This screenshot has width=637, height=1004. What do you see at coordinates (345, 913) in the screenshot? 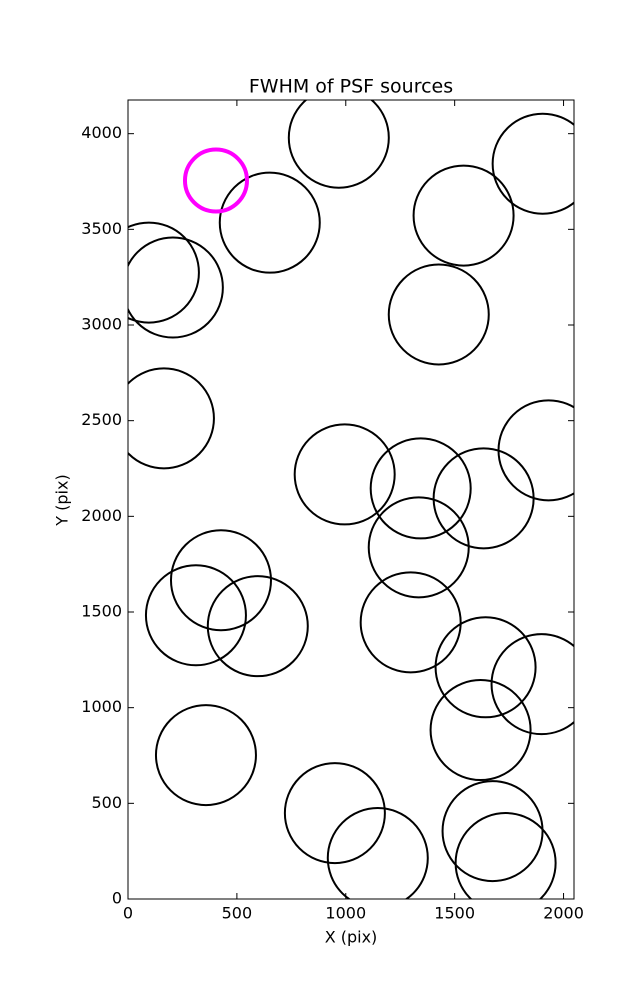
I see `x-tick-label: 1000` at bounding box center [345, 913].